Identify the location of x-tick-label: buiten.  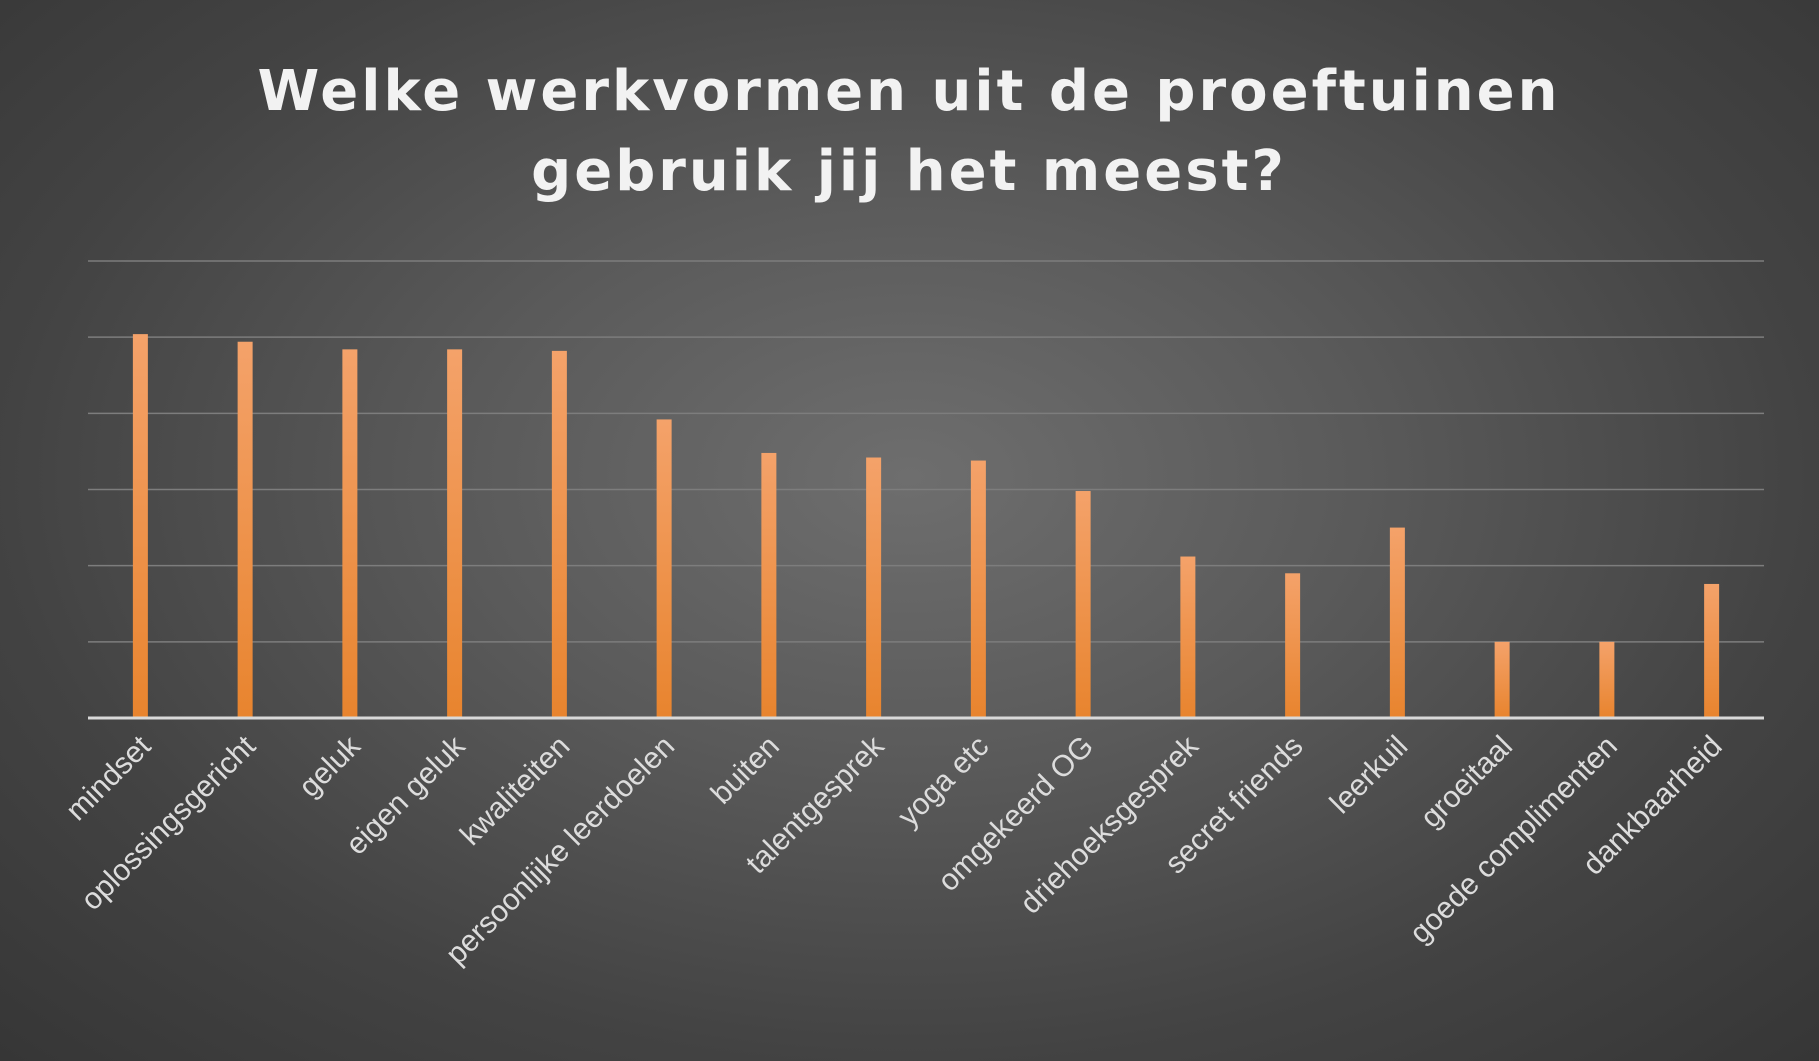
(745, 770).